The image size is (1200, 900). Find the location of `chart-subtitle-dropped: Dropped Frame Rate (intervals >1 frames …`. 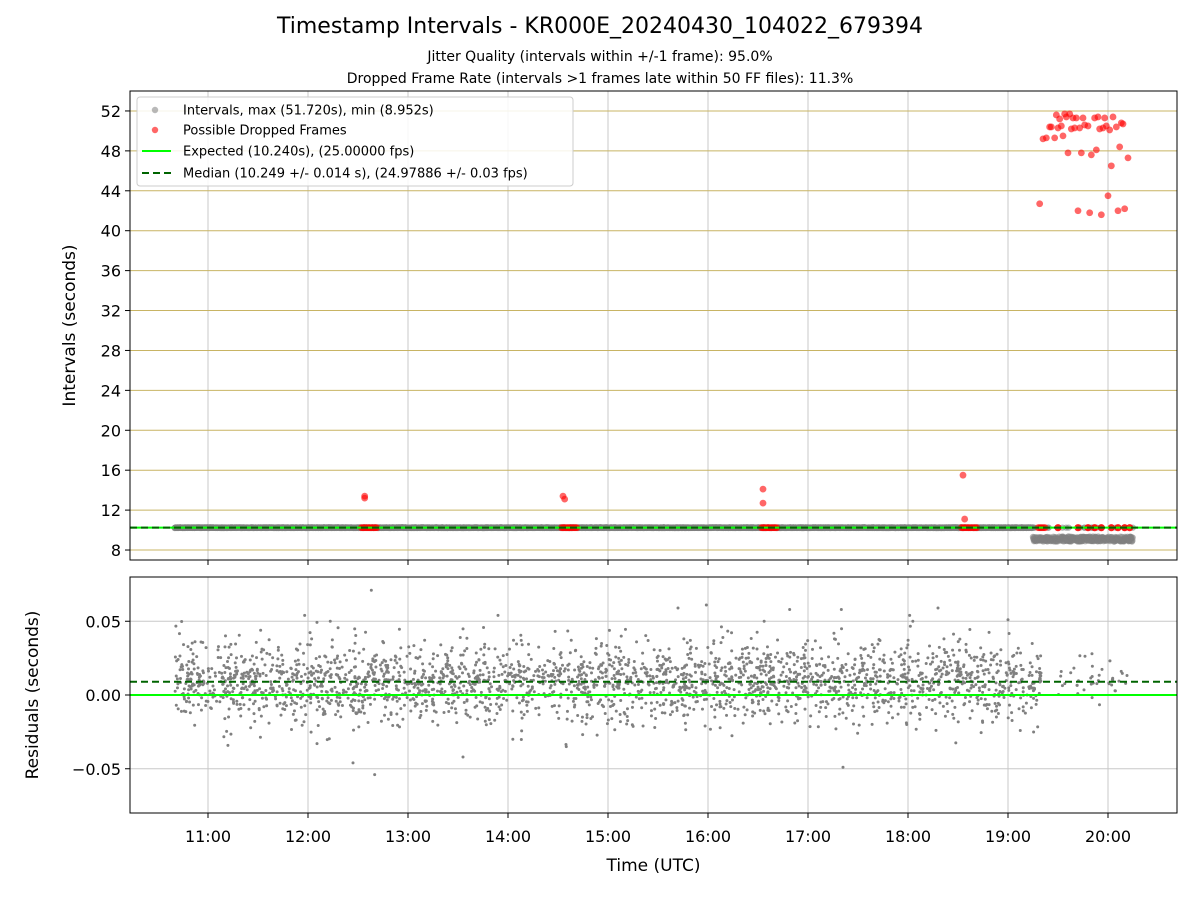

chart-subtitle-dropped: Dropped Frame Rate (intervals >1 frames … is located at coordinates (600, 79).